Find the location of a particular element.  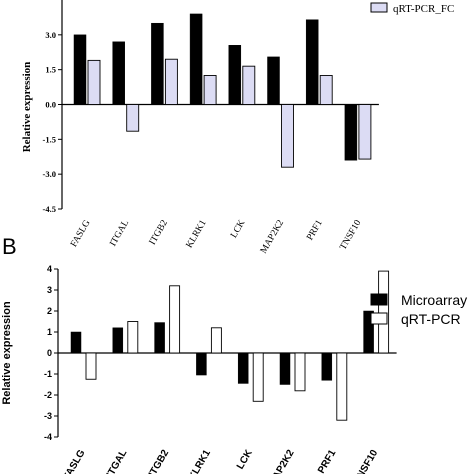

b-category-label-klrk1: KLRK1 is located at coordinates (200, 461).